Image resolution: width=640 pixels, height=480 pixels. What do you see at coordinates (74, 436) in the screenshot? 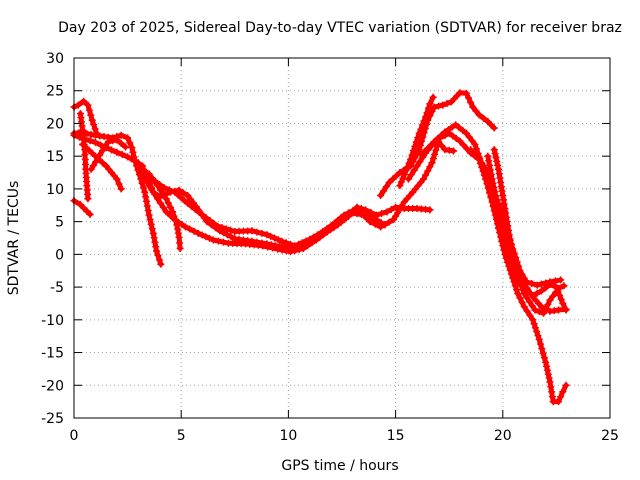
I see `x-tick-label: 0` at bounding box center [74, 436].